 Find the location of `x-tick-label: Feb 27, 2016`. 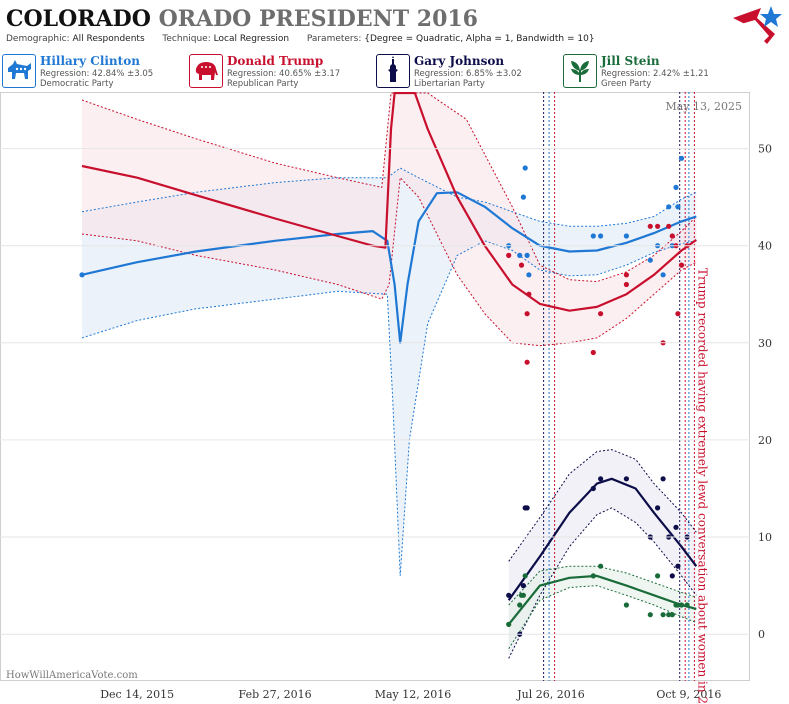

x-tick-label: Feb 27, 2016 is located at coordinates (275, 694).